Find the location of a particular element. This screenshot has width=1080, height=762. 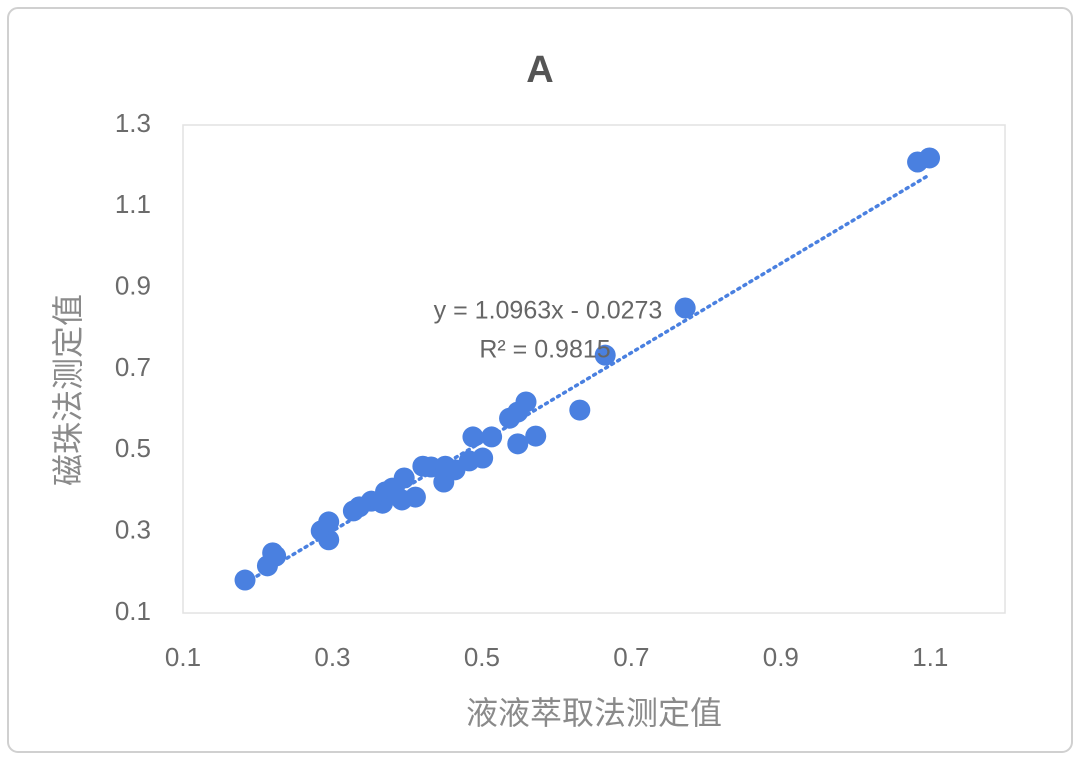

trendline-equation: y = 1.0963x - 0.0273 is located at coordinates (548, 311).